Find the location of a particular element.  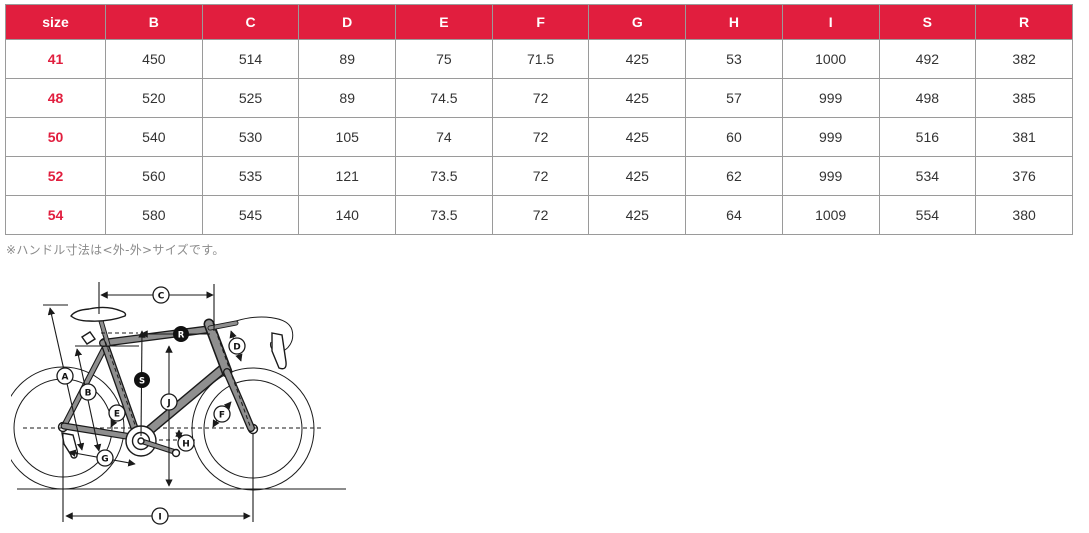

table-row: 50 540 530 105 74 72 425 60 999 516 381 is located at coordinates (539, 137).